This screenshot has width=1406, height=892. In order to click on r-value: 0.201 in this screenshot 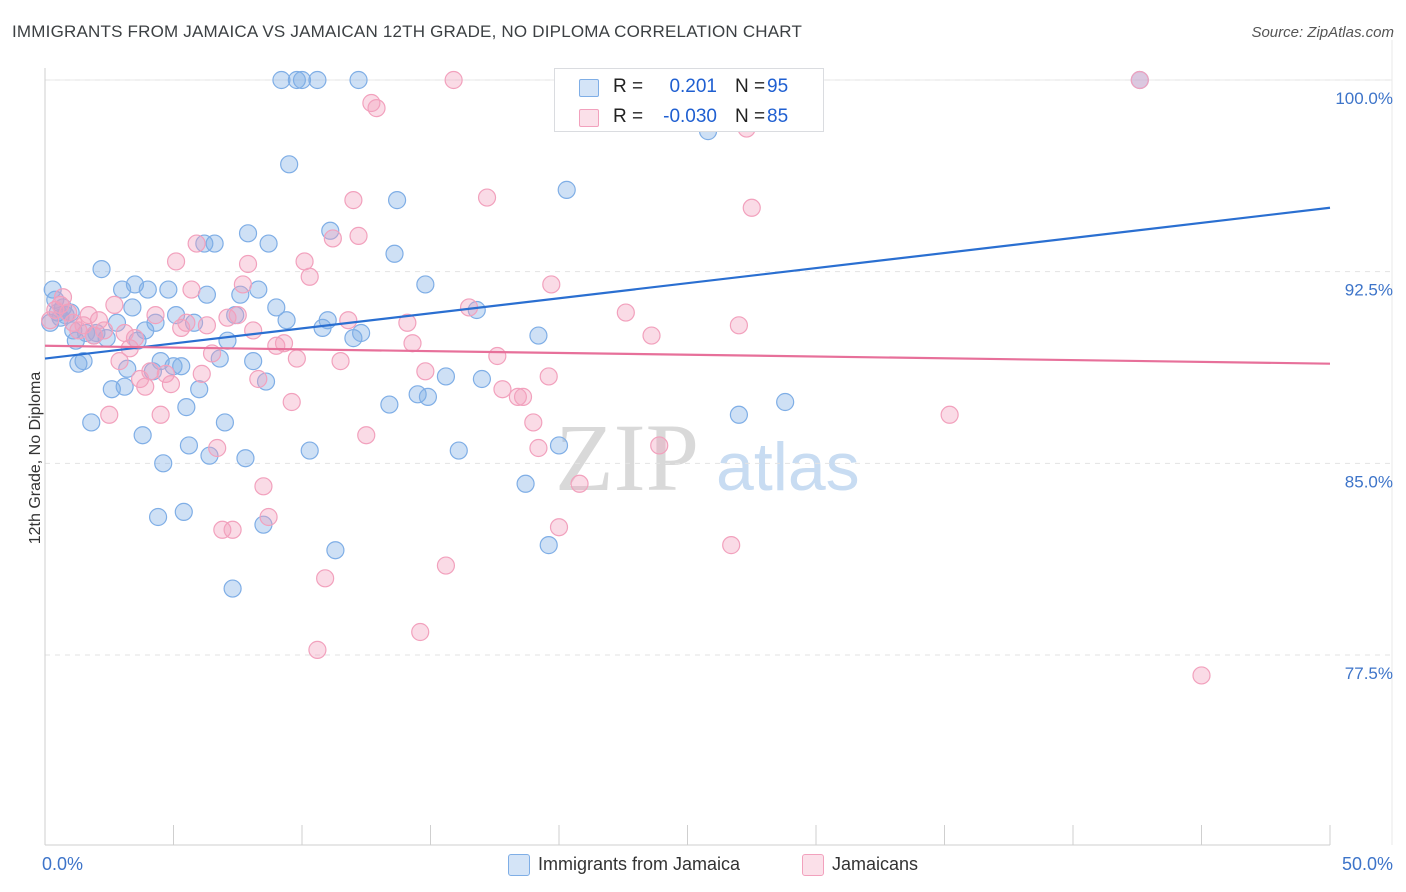, I will do `click(693, 86)`.